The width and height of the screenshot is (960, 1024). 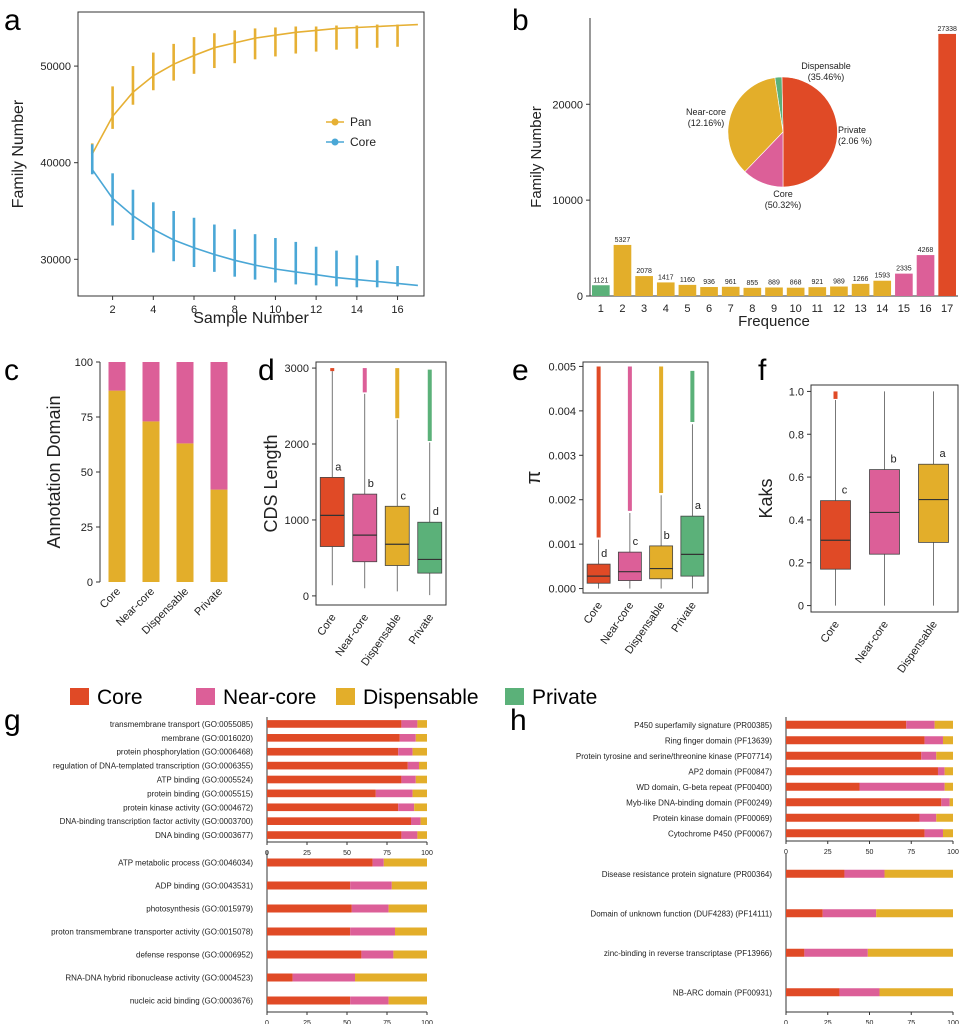 What do you see at coordinates (184, 752) in the screenshot?
I see `category-label: protein phosphorylation (GO:0006468)` at bounding box center [184, 752].